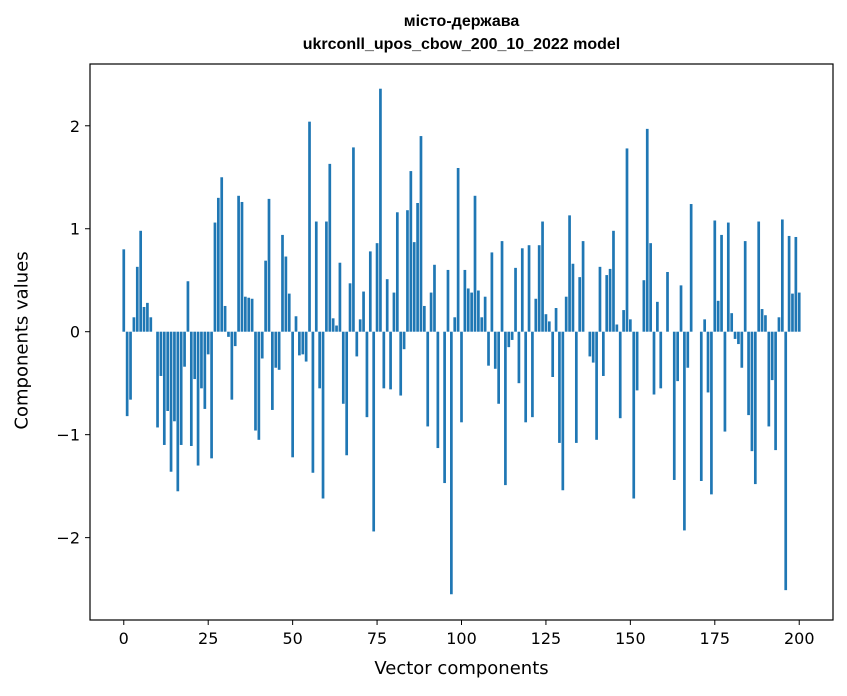 This screenshot has height=696, width=847. I want to click on y-axis-label: Components values, so click(22, 340).